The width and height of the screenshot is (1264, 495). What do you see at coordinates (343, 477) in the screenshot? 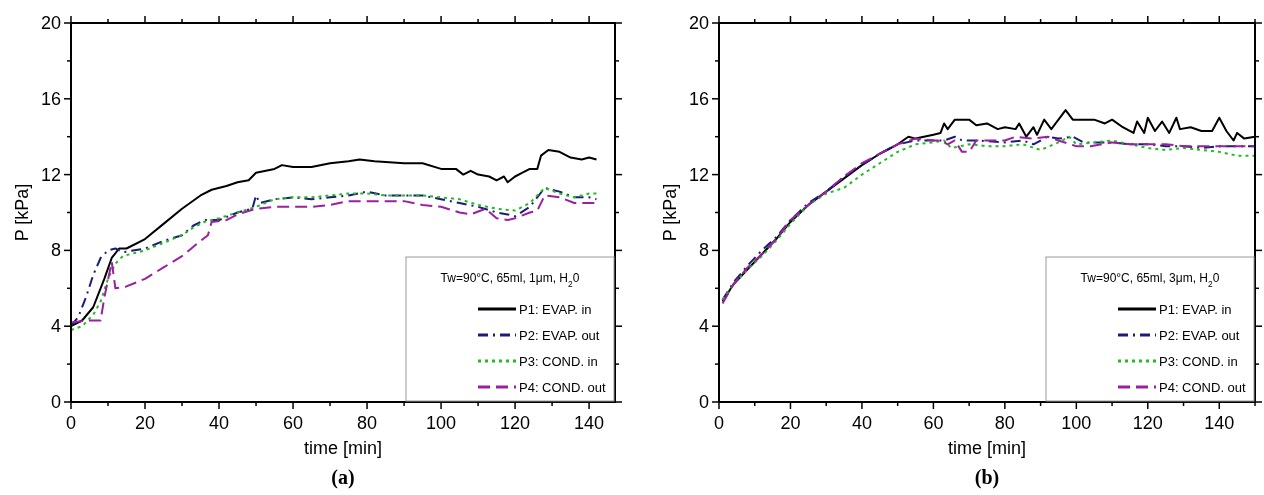
I see `text: (a)` at bounding box center [343, 477].